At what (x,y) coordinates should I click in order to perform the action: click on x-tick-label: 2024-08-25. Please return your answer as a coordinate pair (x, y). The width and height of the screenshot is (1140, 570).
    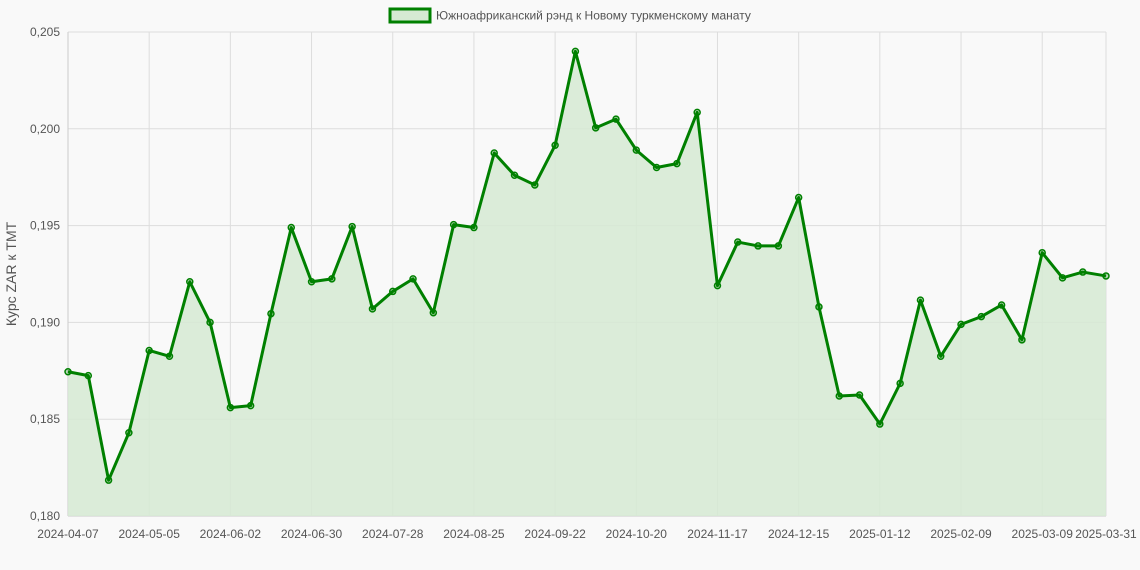
    Looking at the image, I should click on (474, 534).